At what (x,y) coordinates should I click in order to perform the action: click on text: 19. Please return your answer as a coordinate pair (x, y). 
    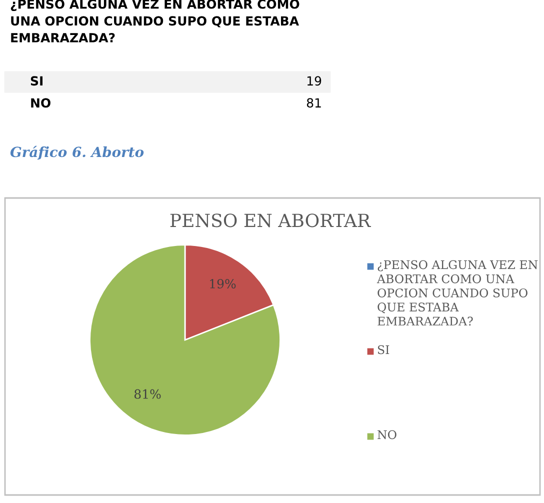
    Looking at the image, I should click on (314, 81).